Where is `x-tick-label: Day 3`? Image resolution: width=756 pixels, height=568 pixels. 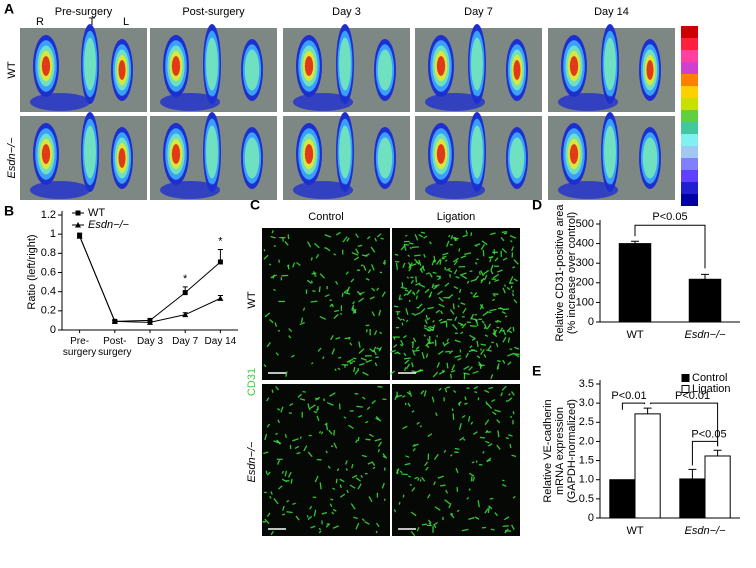 x-tick-label: Day 3 is located at coordinates (150, 341).